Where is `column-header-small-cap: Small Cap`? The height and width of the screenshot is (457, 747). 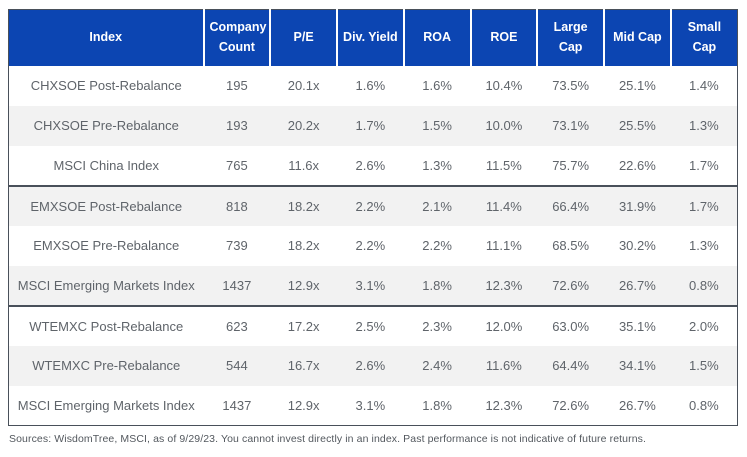
column-header-small-cap: Small Cap is located at coordinates (703, 37).